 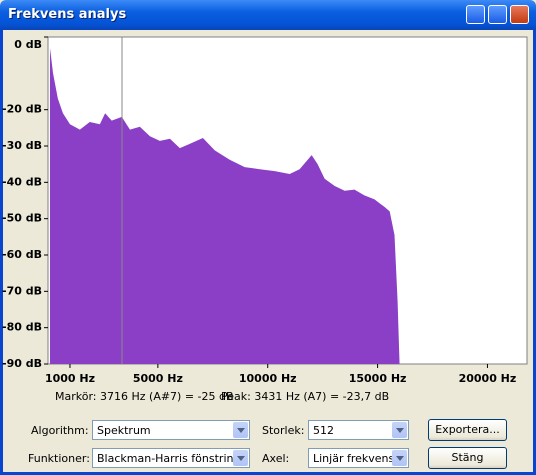 I want to click on axis-value: Linjär frekvens, so click(x=354, y=458).